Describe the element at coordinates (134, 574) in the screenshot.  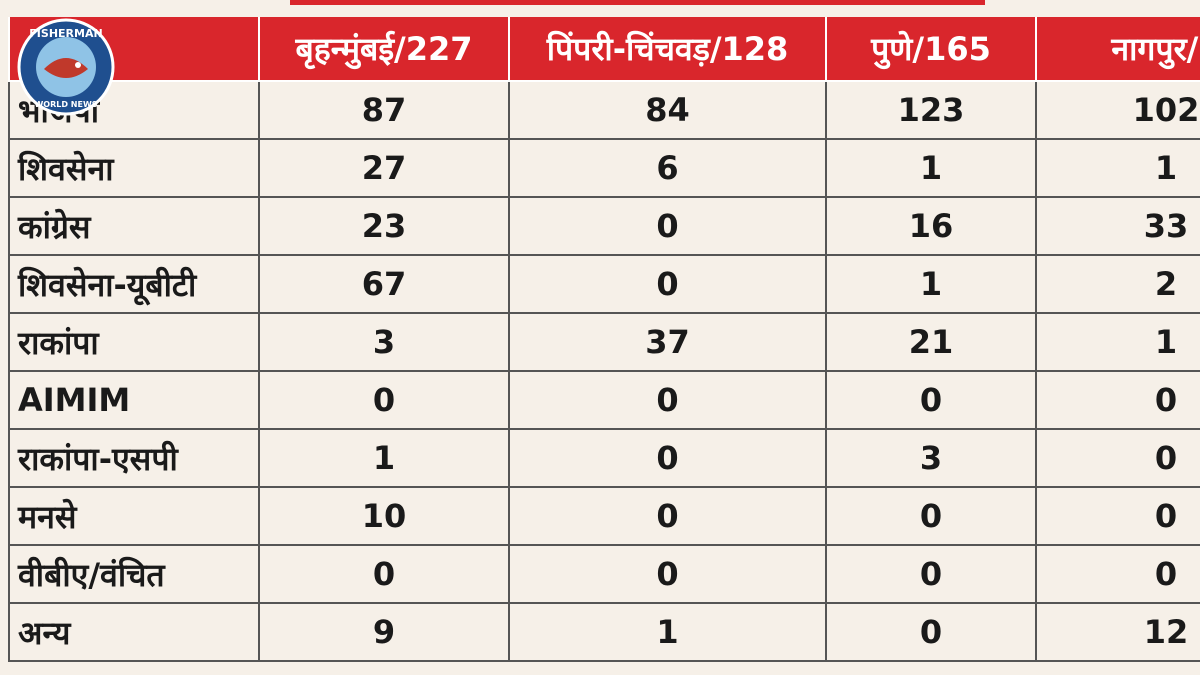
I see `party-name: वीबीए/वंचित` at that location.